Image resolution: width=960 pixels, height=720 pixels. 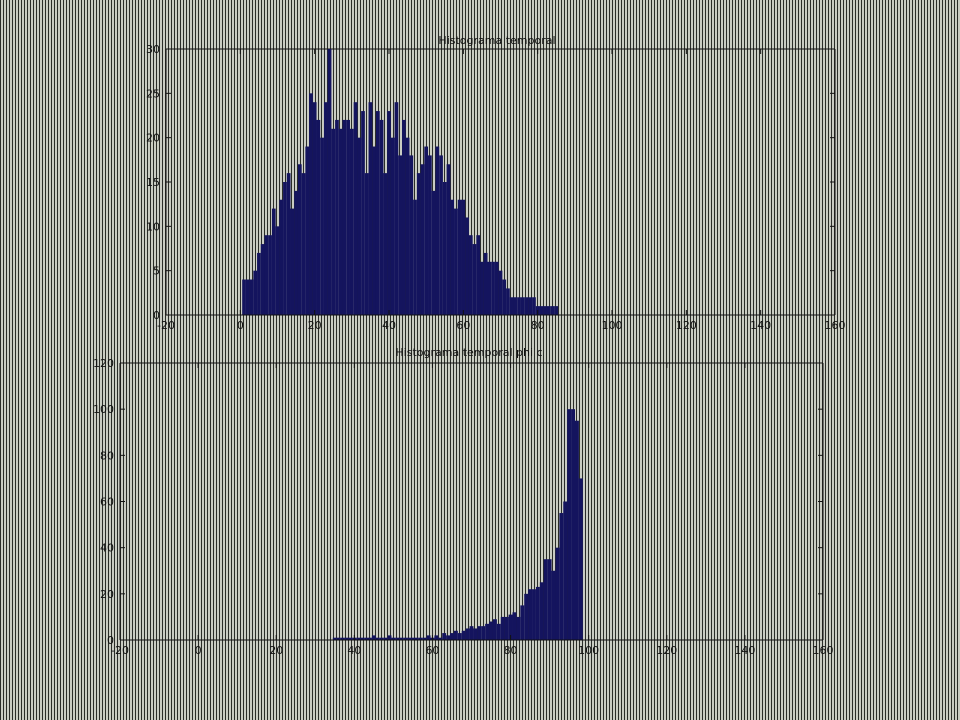 I want to click on y-tick-label: 10, so click(x=153, y=226).